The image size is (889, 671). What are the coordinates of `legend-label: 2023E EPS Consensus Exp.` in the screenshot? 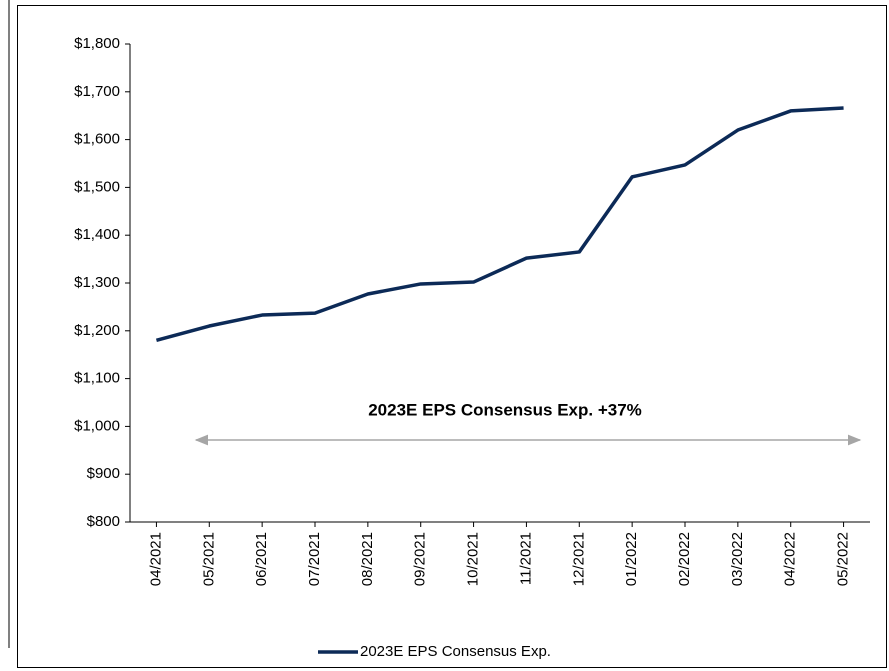 It's located at (455, 651).